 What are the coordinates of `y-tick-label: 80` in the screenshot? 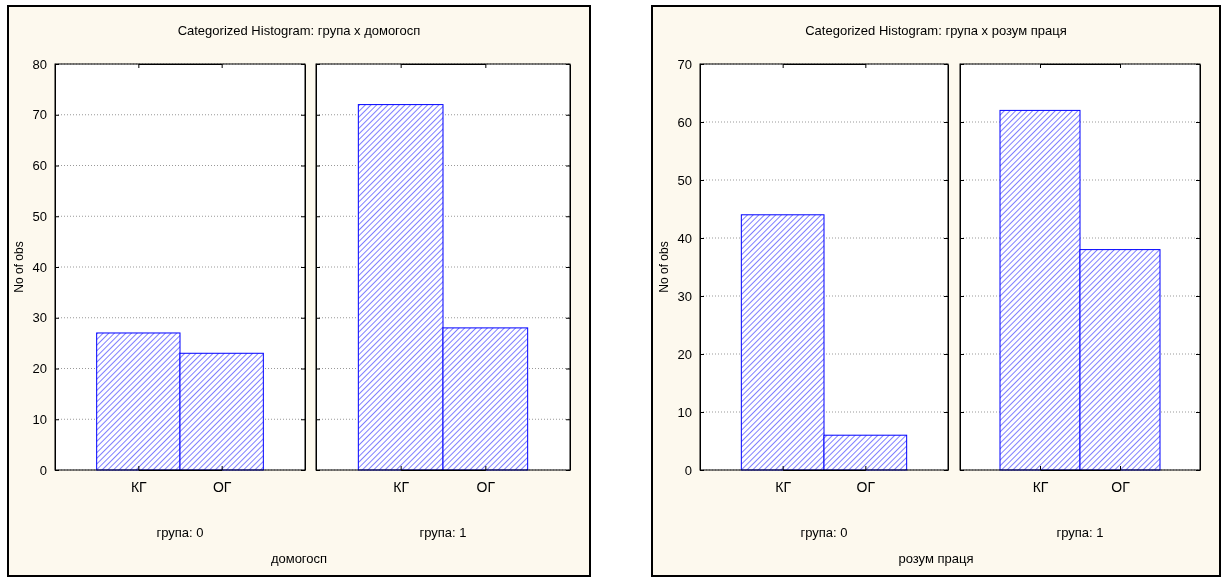 It's located at (39, 64).